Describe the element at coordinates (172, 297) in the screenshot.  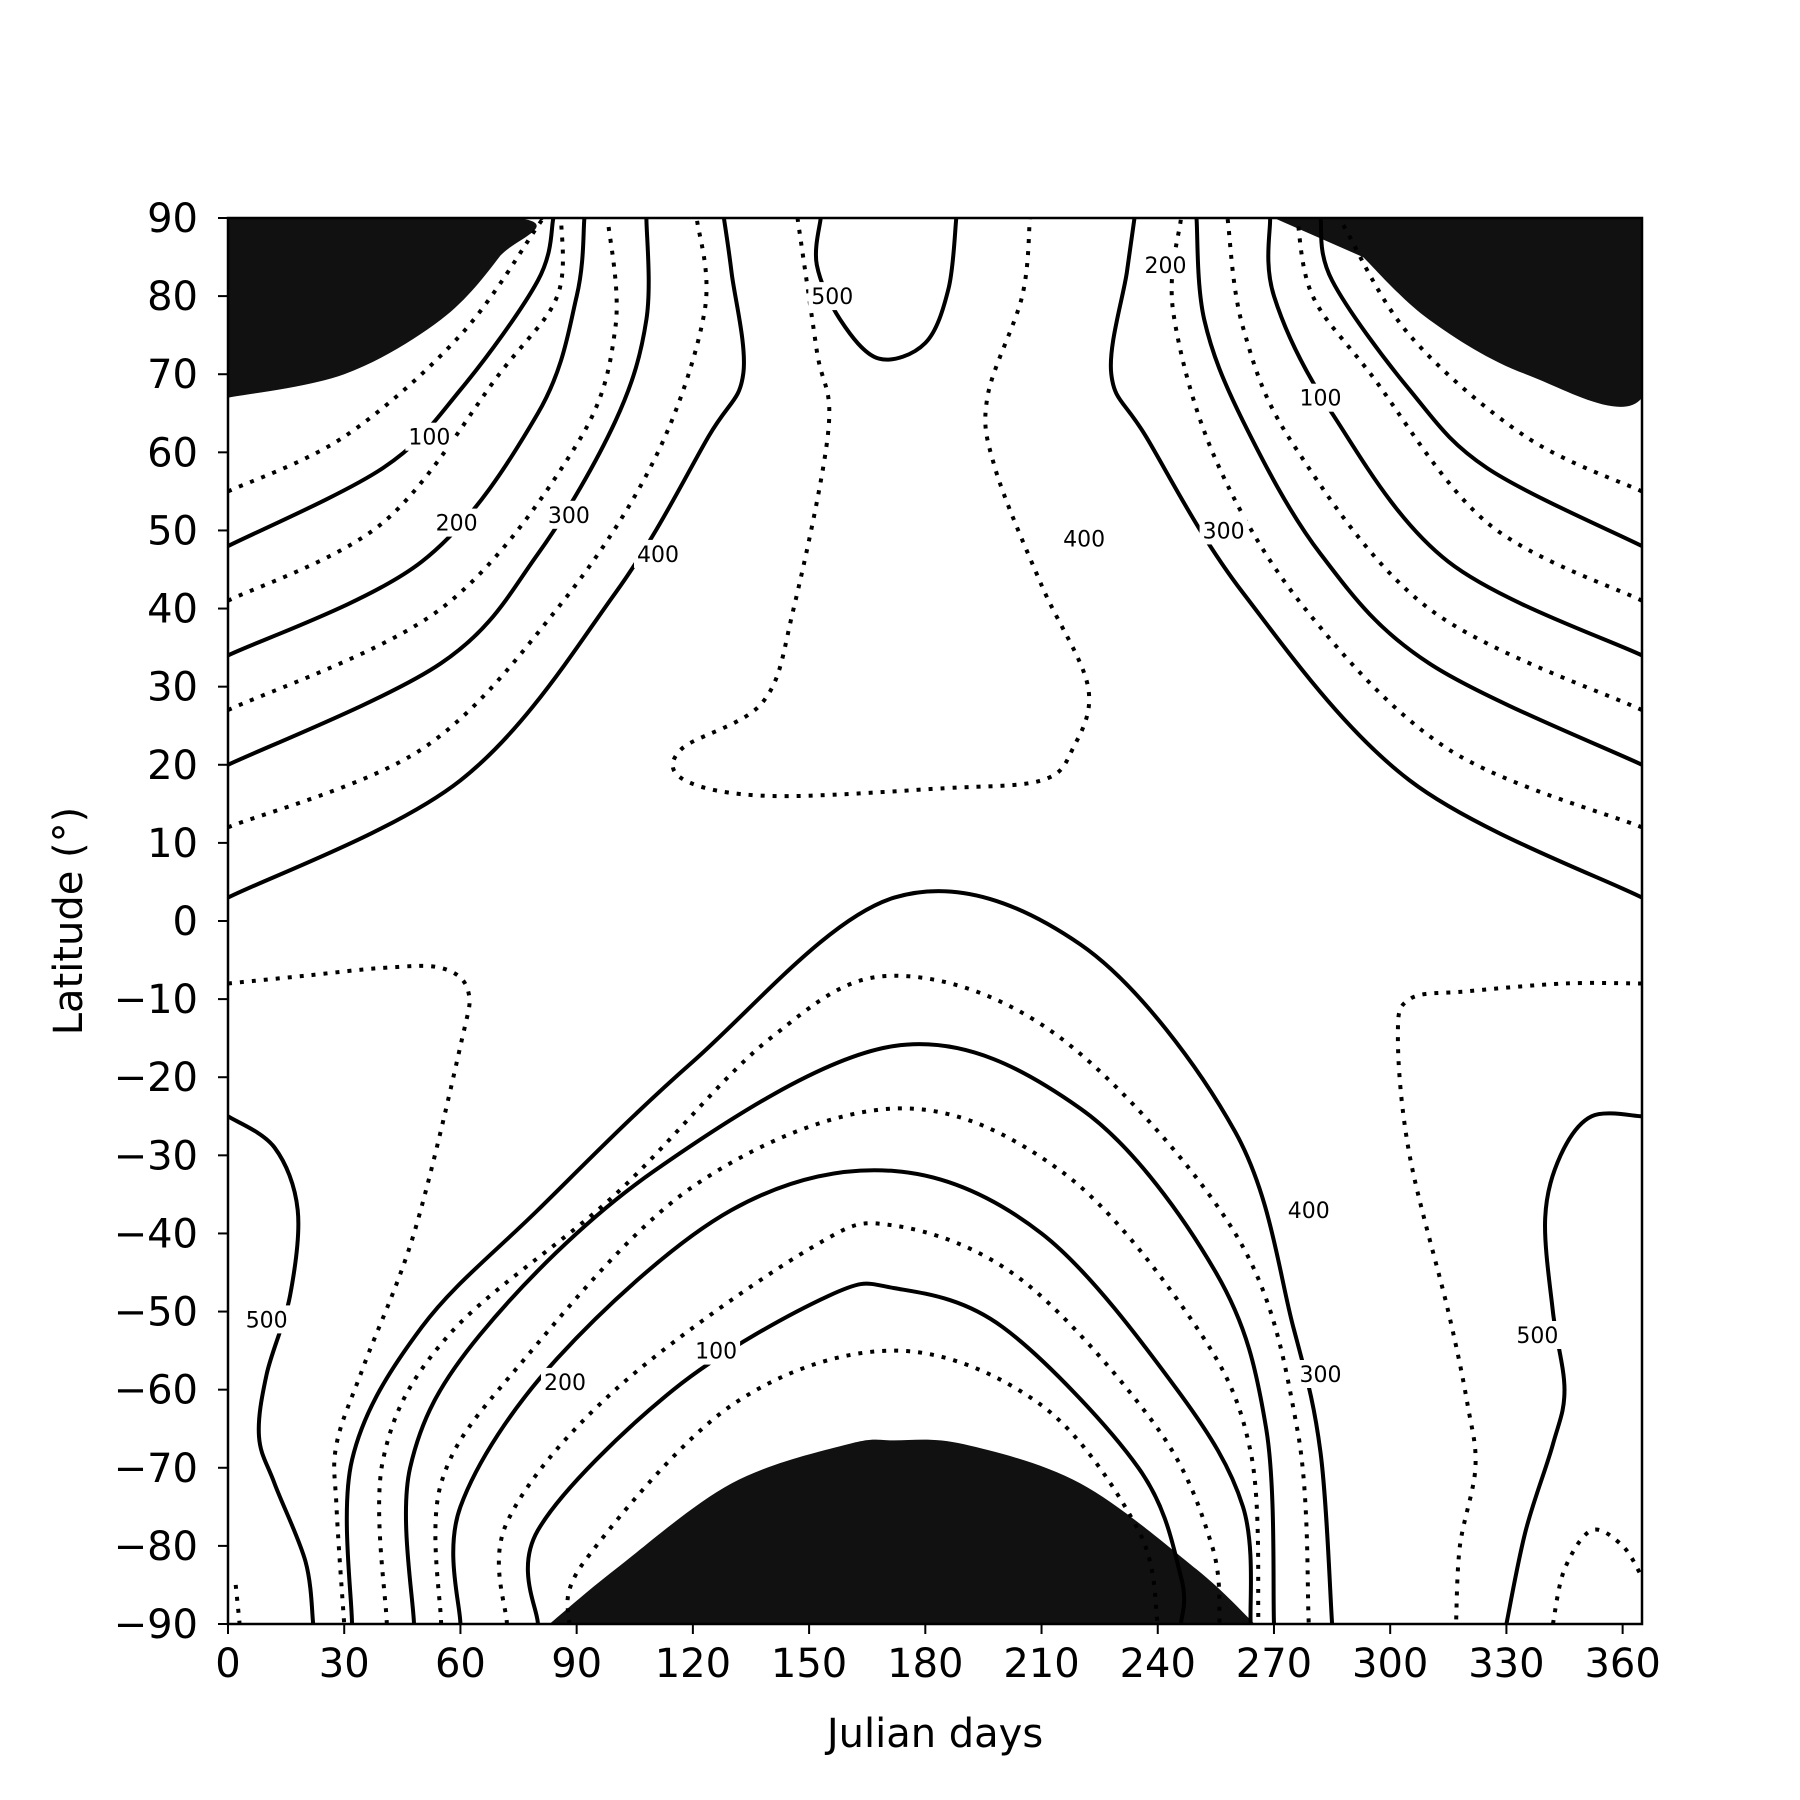
I see `y-tick-label-1: 80` at that location.